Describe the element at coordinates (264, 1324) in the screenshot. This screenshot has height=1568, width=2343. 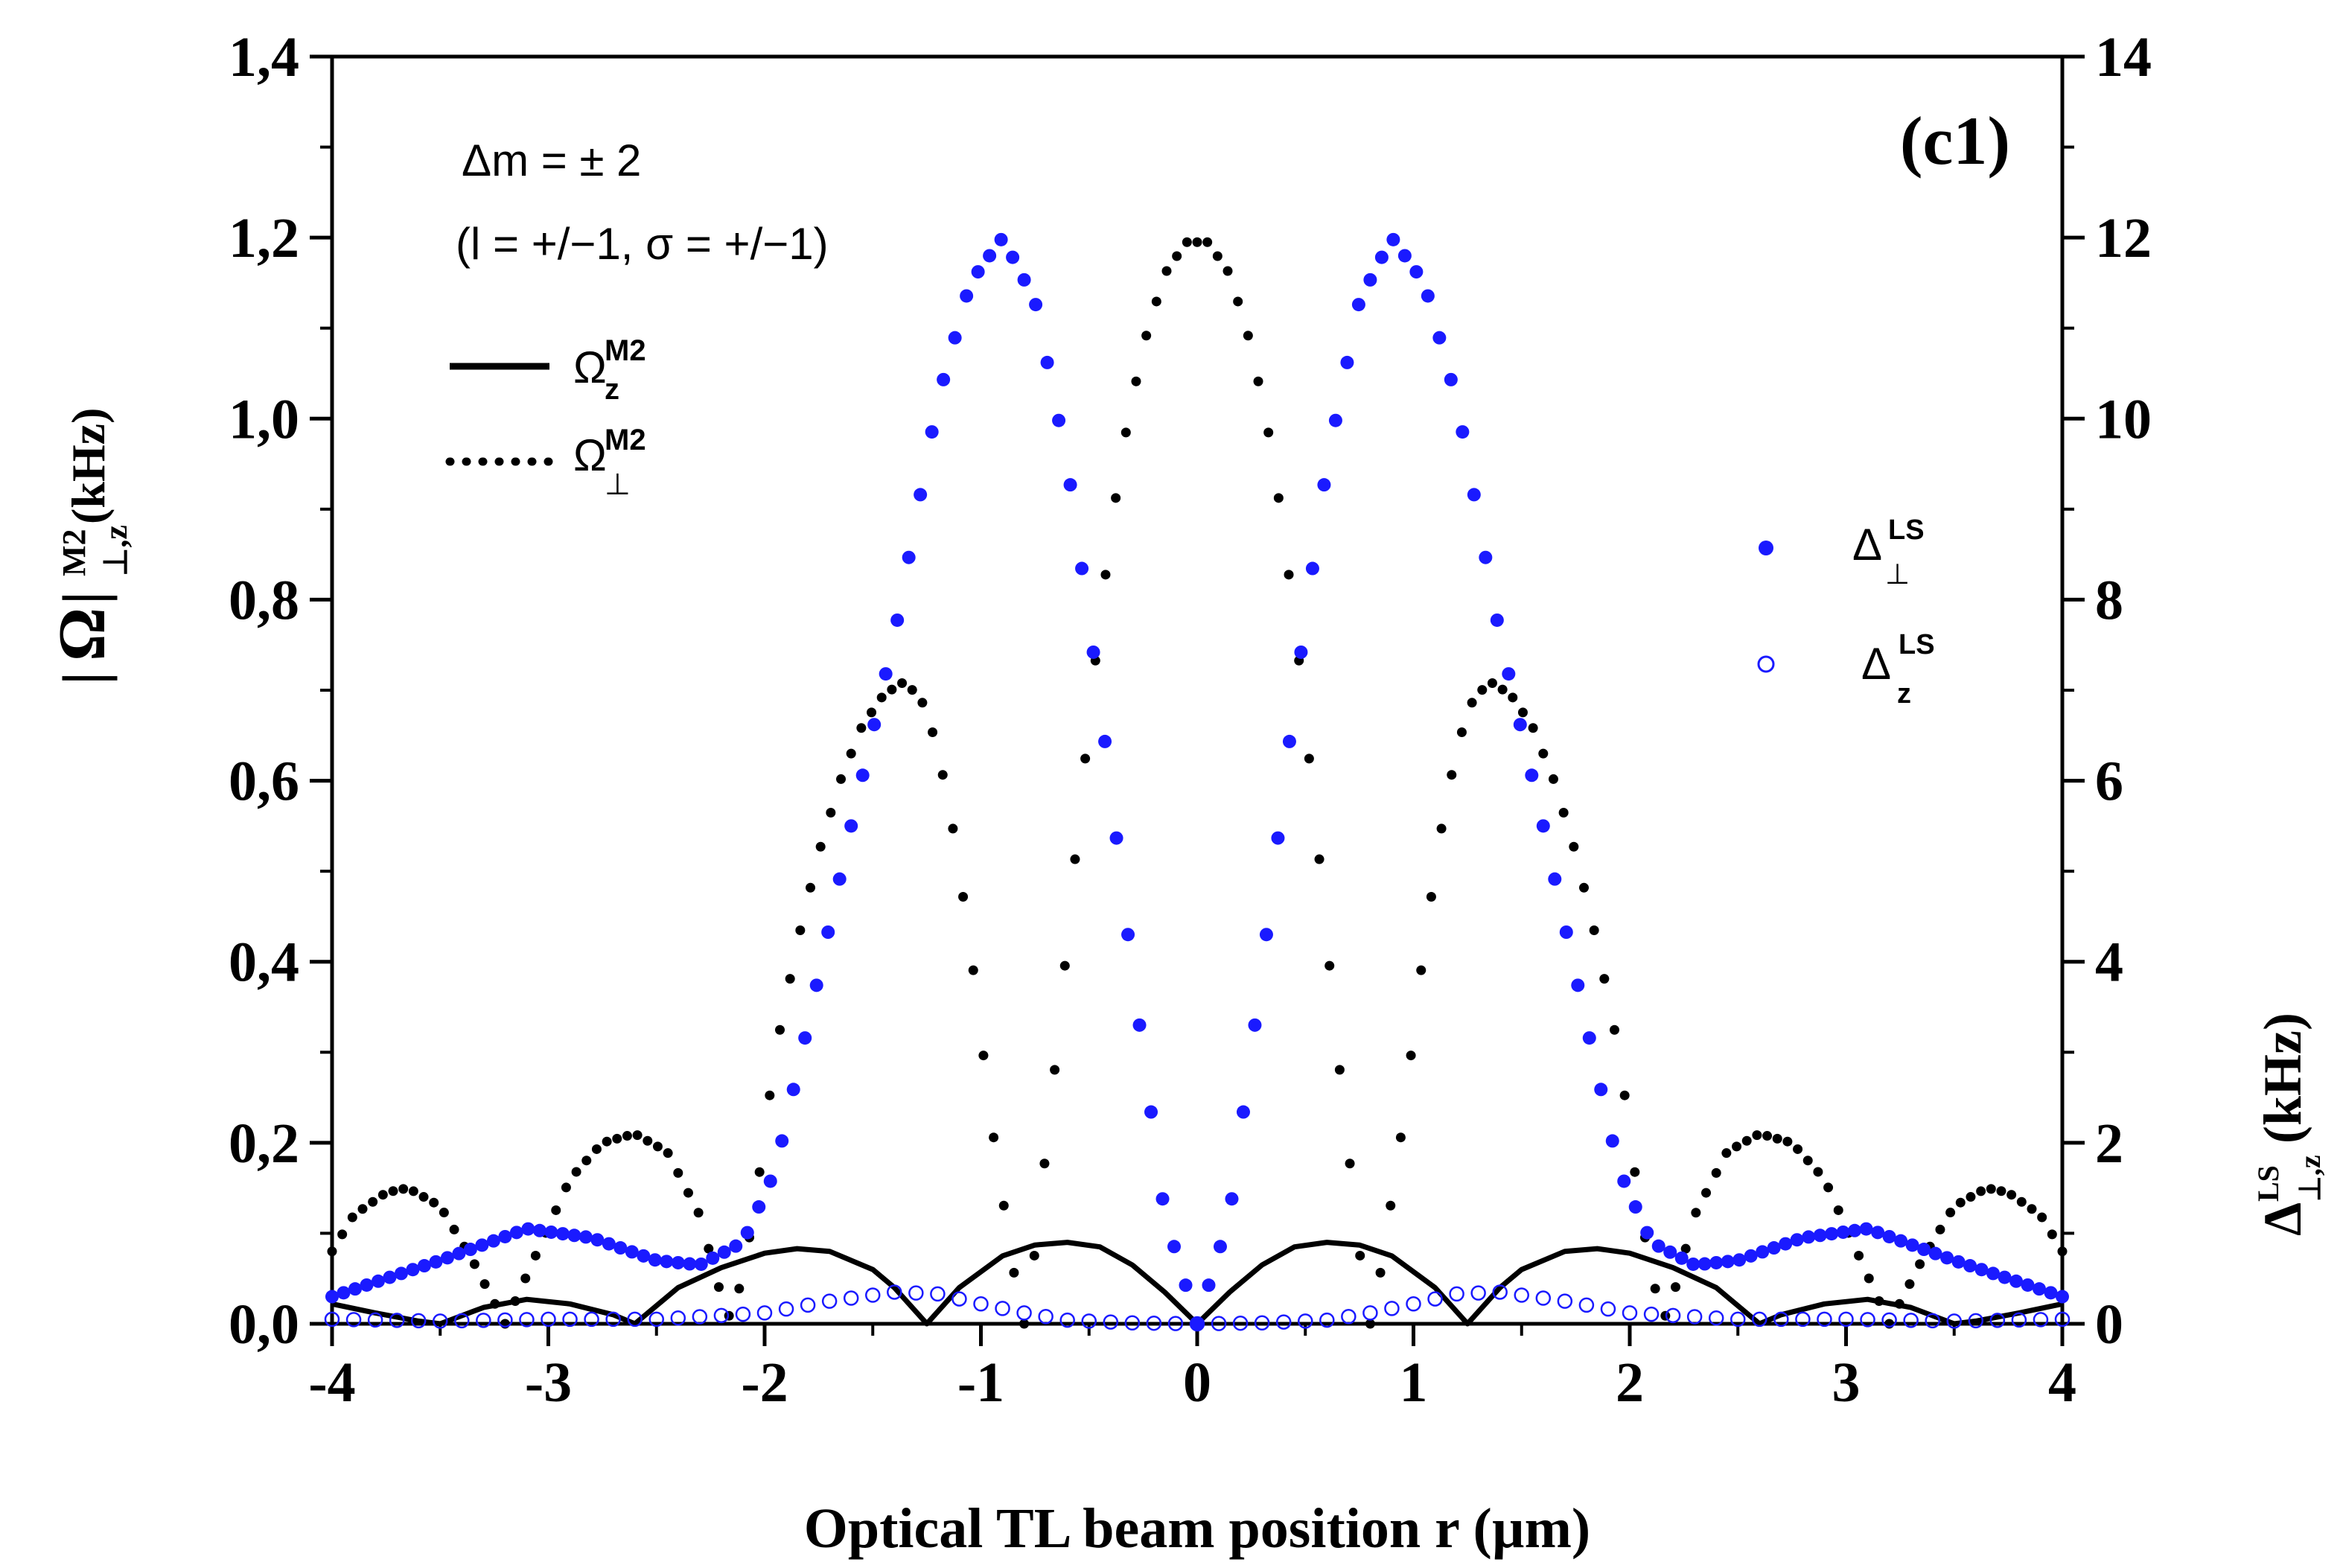
I see `y-left-tick-label: 0,0` at that location.